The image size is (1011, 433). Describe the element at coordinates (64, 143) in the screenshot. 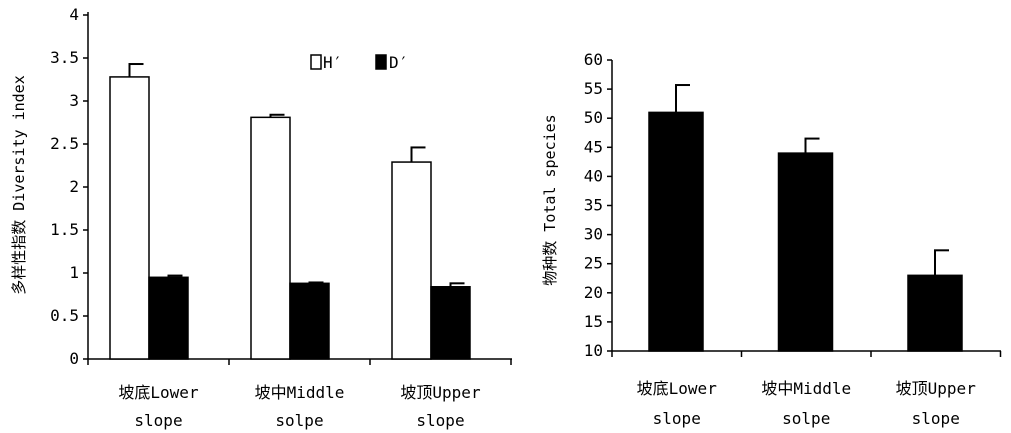

I see `y-tick-label: 2.5` at that location.